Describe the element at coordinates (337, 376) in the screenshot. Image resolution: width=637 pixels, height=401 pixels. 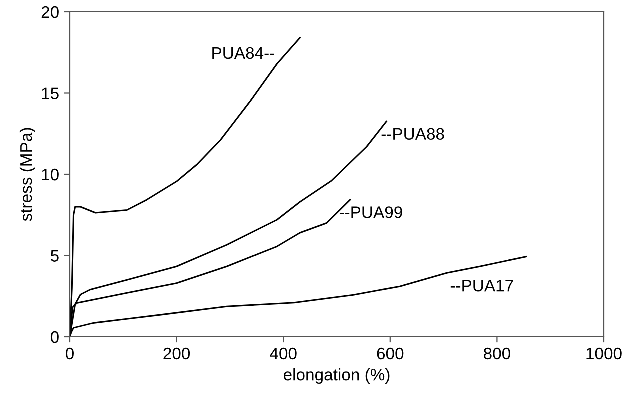
I see `x-axis-title: elongation (%)` at that location.